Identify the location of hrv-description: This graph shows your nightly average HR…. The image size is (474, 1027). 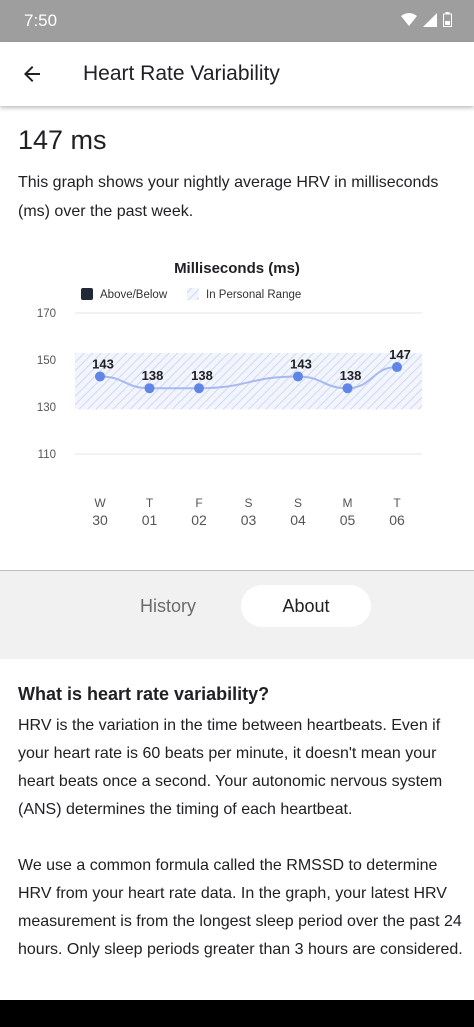
(228, 197).